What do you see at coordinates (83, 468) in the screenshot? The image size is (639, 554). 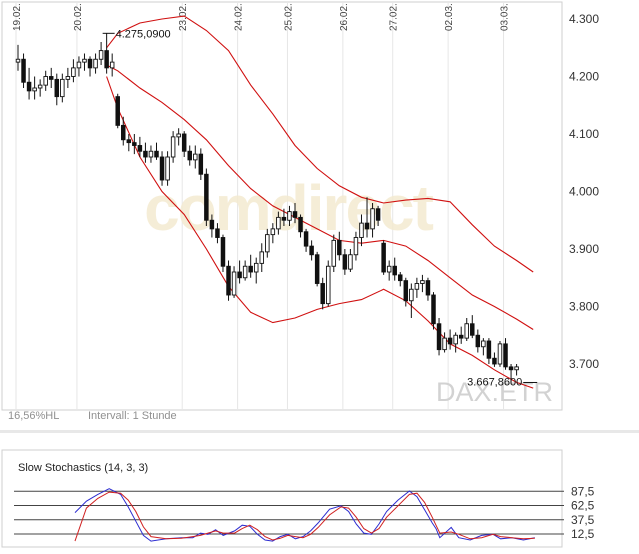 I see `stochastic-title: Slow Stochastics (14, 3, 3)` at bounding box center [83, 468].